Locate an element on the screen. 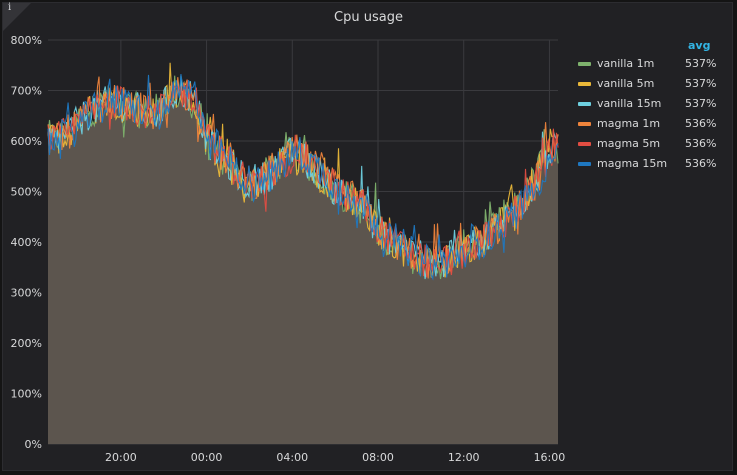 This screenshot has width=737, height=475. legend-series-name: vanilla 1m is located at coordinates (626, 63).